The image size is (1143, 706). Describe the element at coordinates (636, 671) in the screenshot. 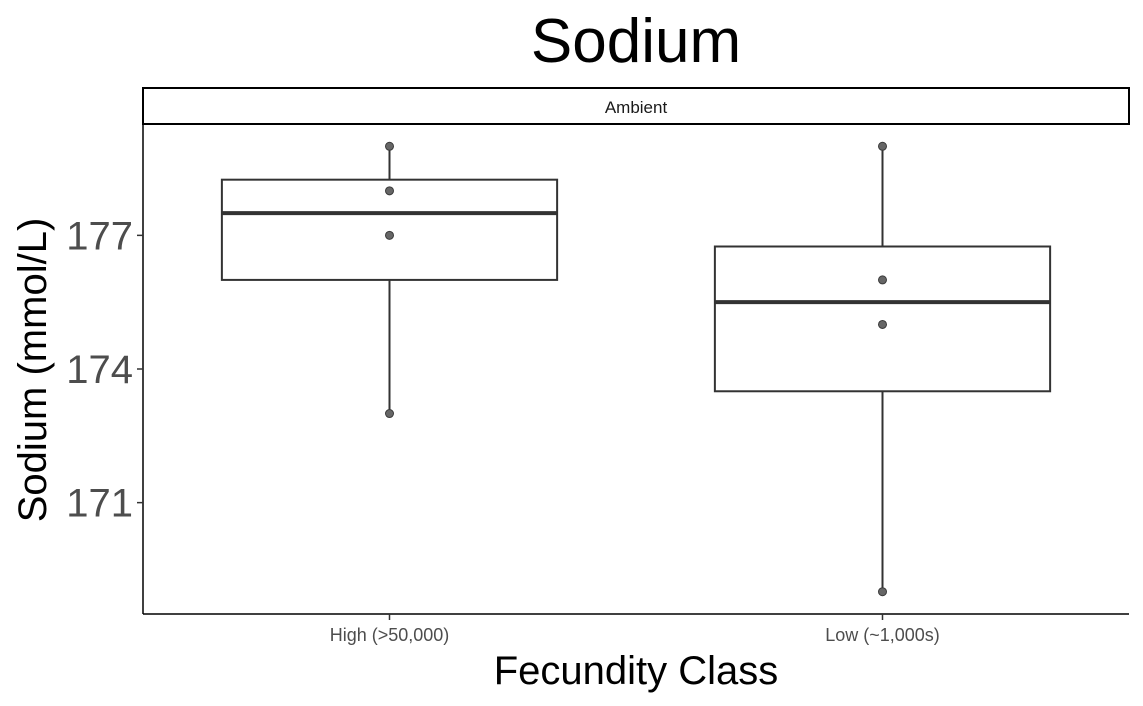

I see `x-axis-title: Fecundity Class` at that location.